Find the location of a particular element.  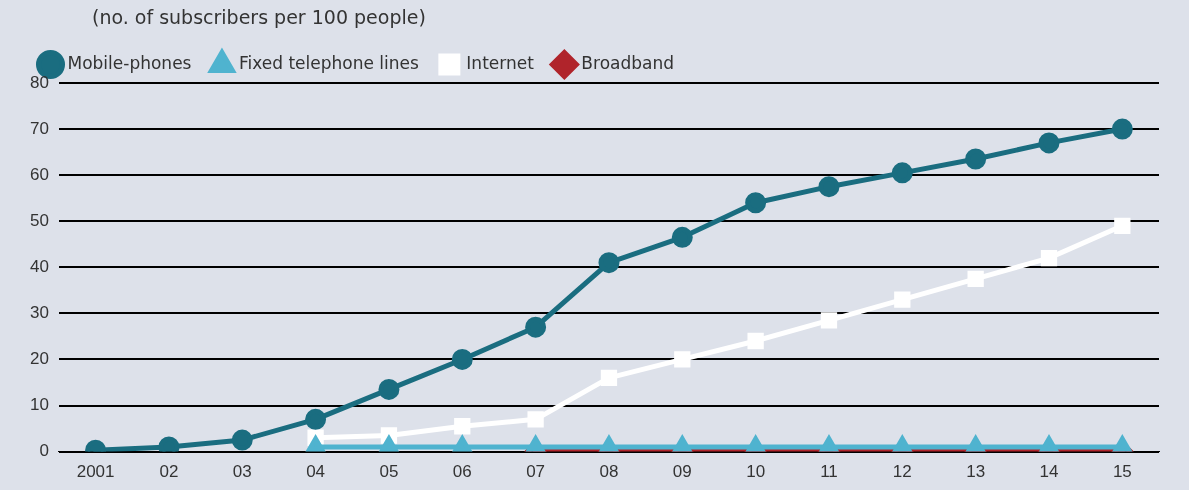

y-tick-label: 40 is located at coordinates (39, 266).